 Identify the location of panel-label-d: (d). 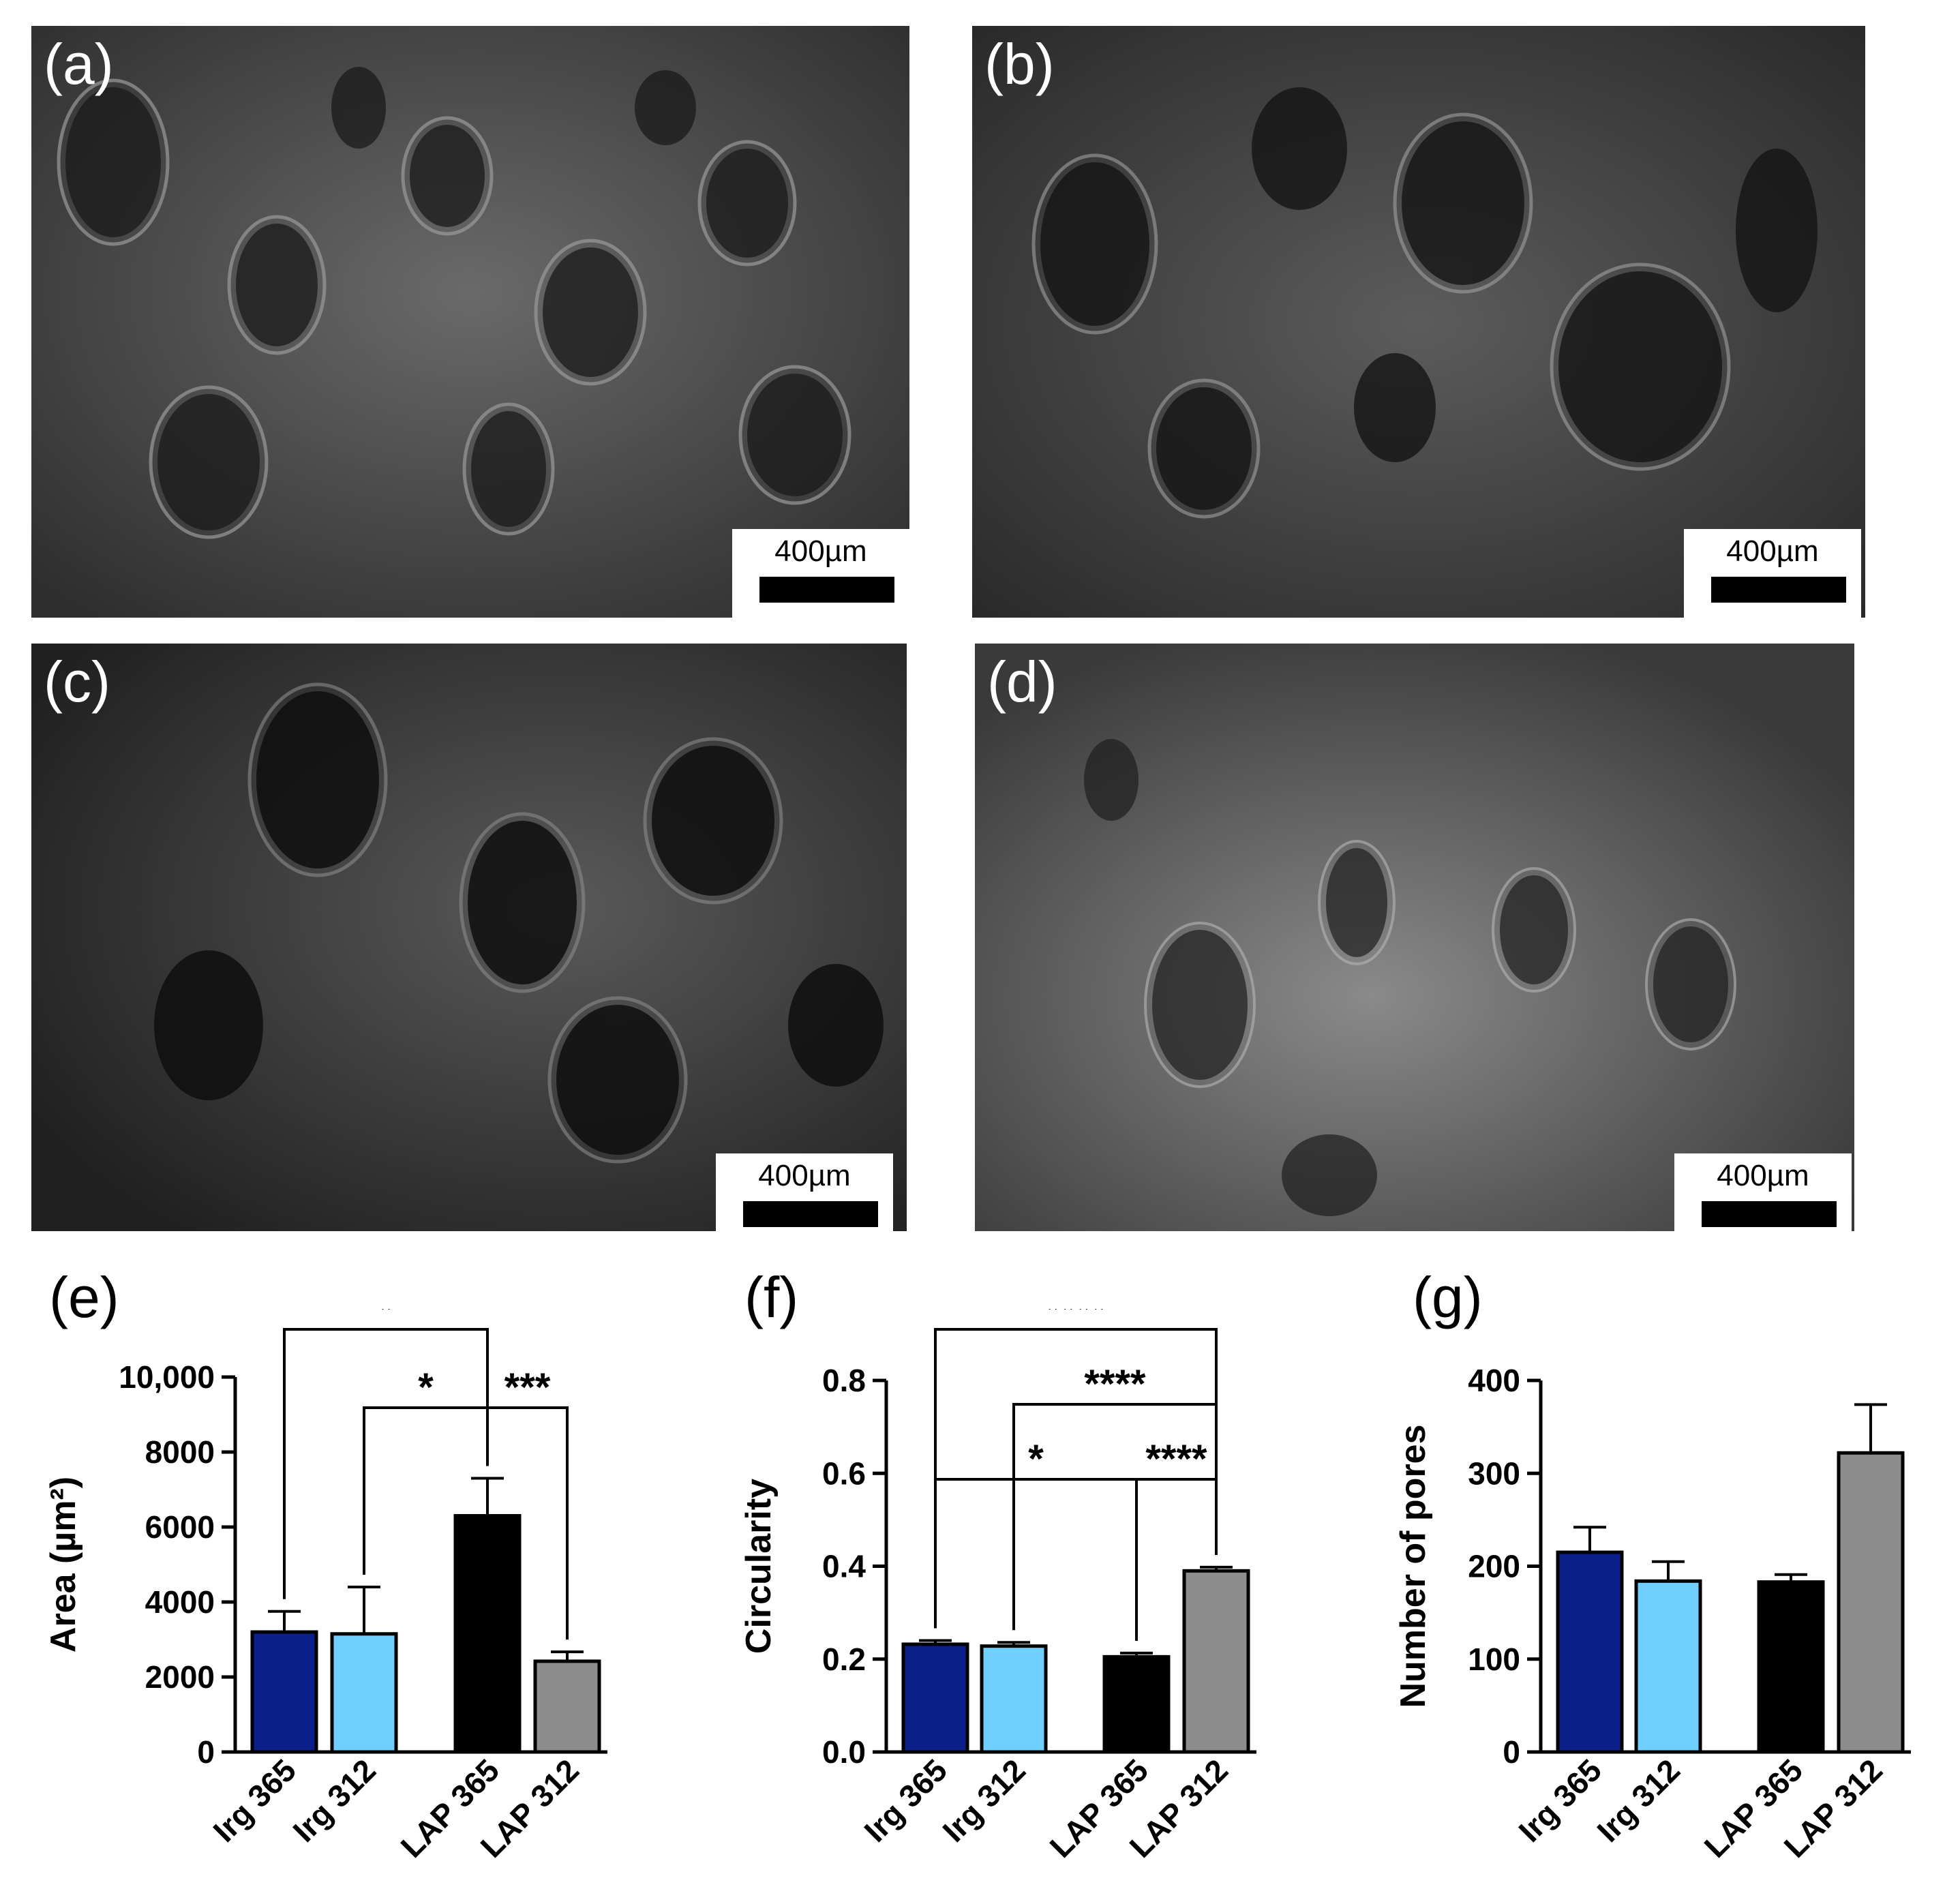
(1022, 682).